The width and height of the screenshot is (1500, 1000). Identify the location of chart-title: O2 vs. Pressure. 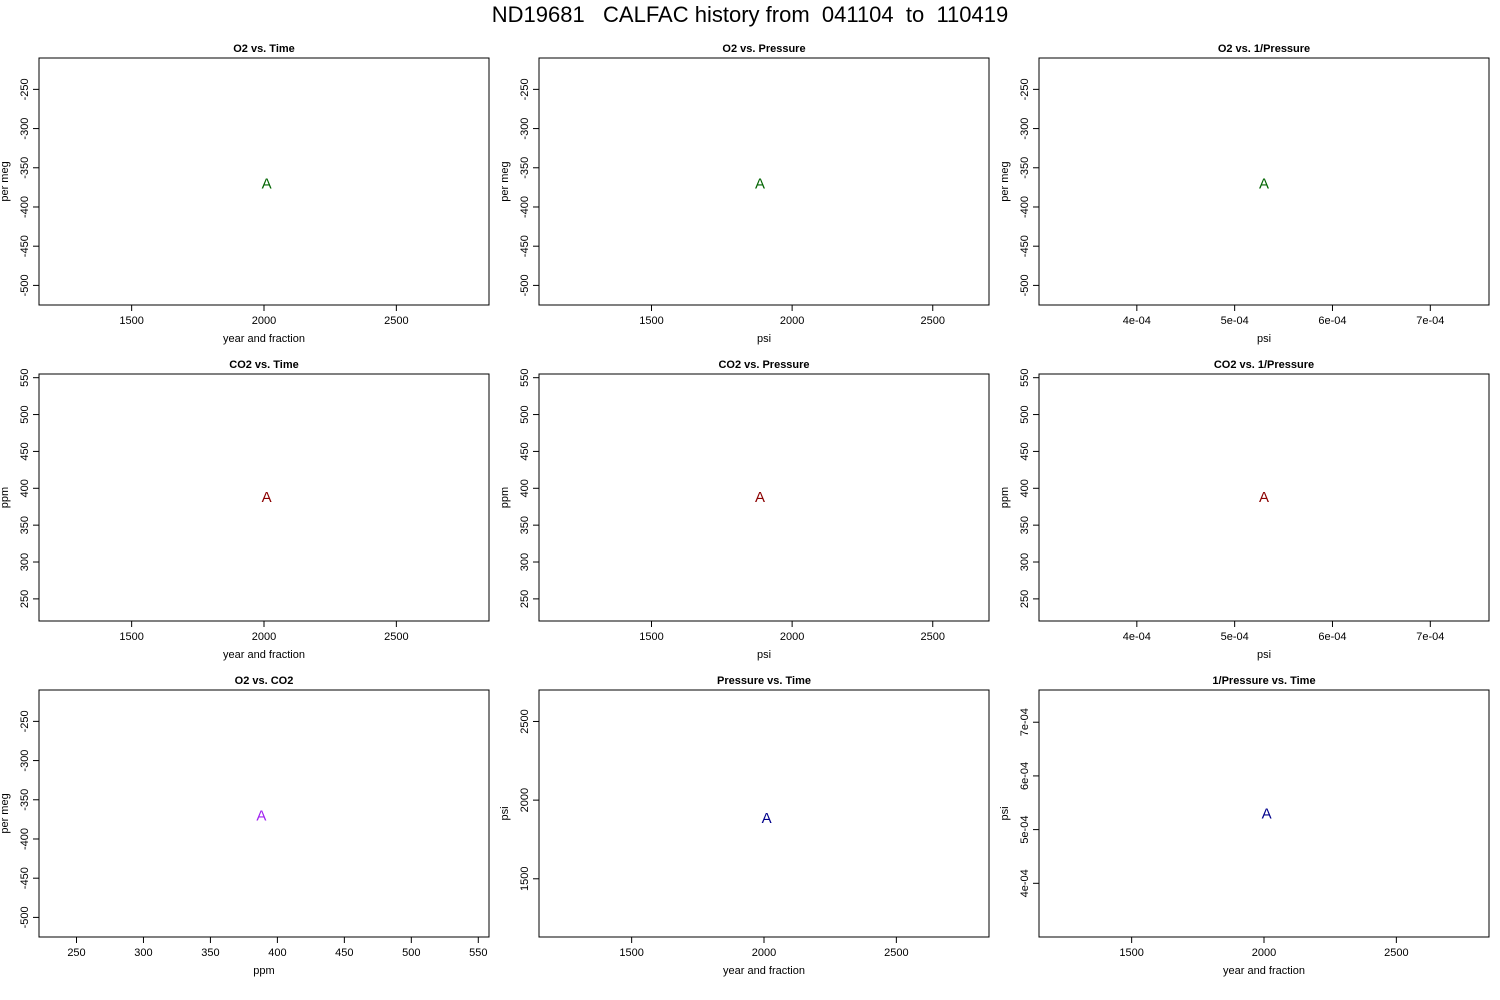
(763, 49).